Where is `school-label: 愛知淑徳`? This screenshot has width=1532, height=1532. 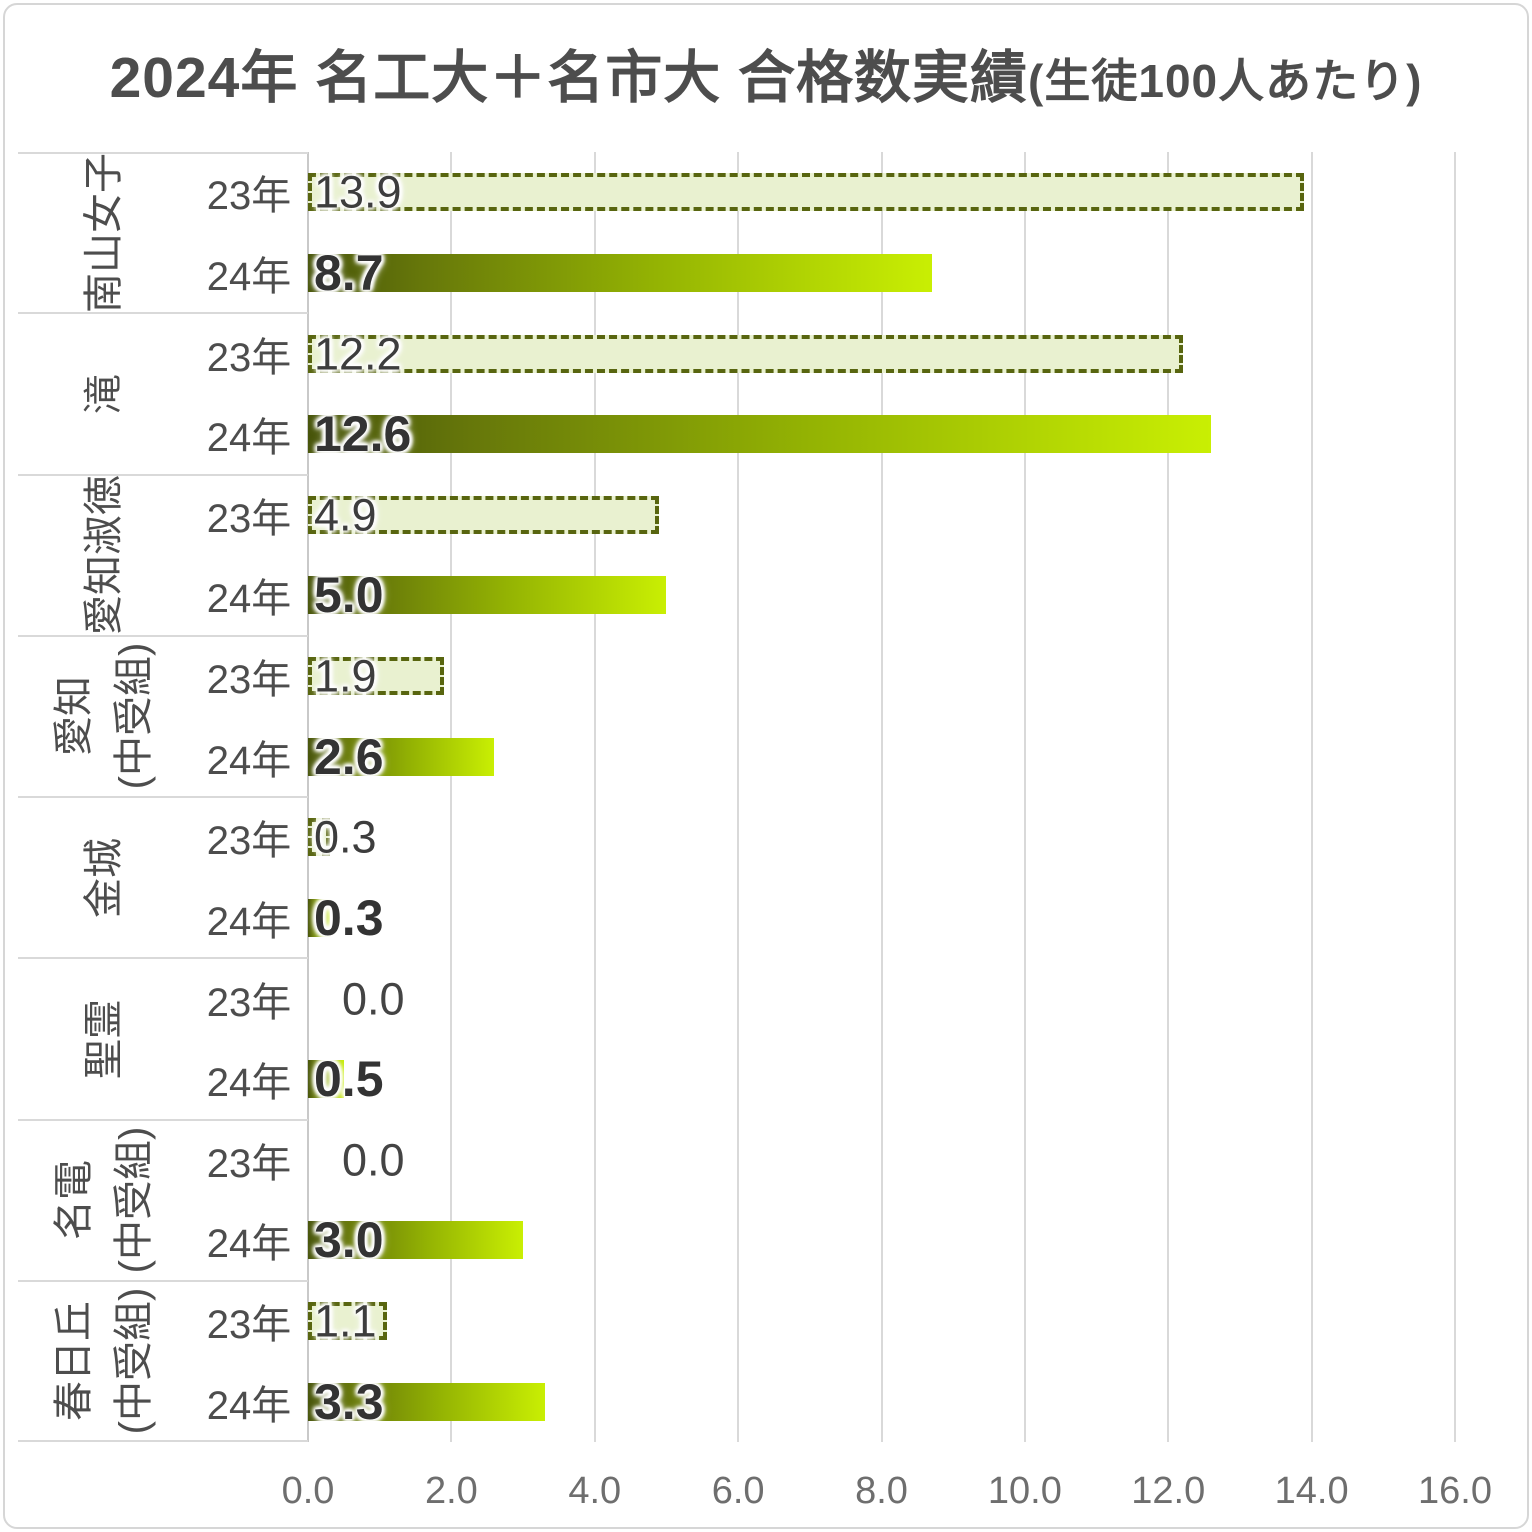
school-label: 愛知淑徳 is located at coordinates (104, 555).